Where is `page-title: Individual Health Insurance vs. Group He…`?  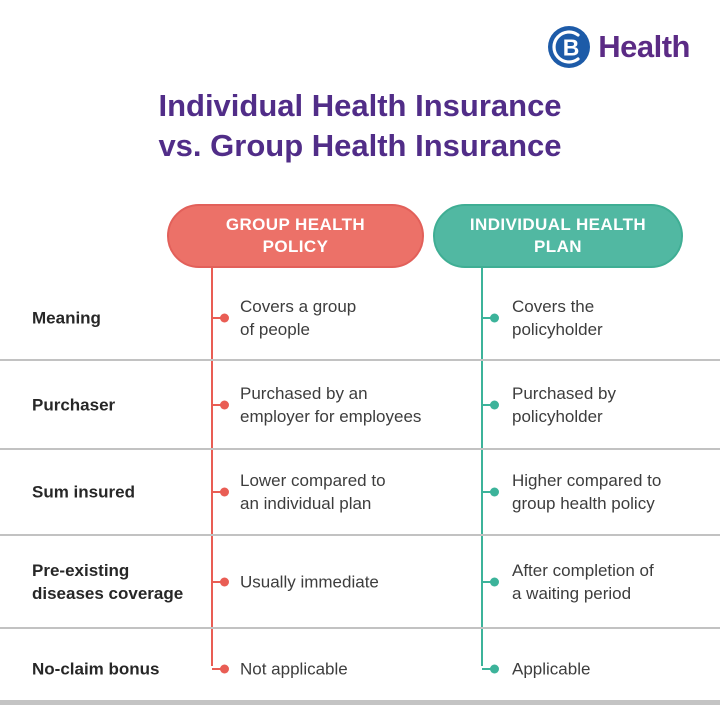
page-title: Individual Health Insurance vs. Group He… is located at coordinates (360, 125).